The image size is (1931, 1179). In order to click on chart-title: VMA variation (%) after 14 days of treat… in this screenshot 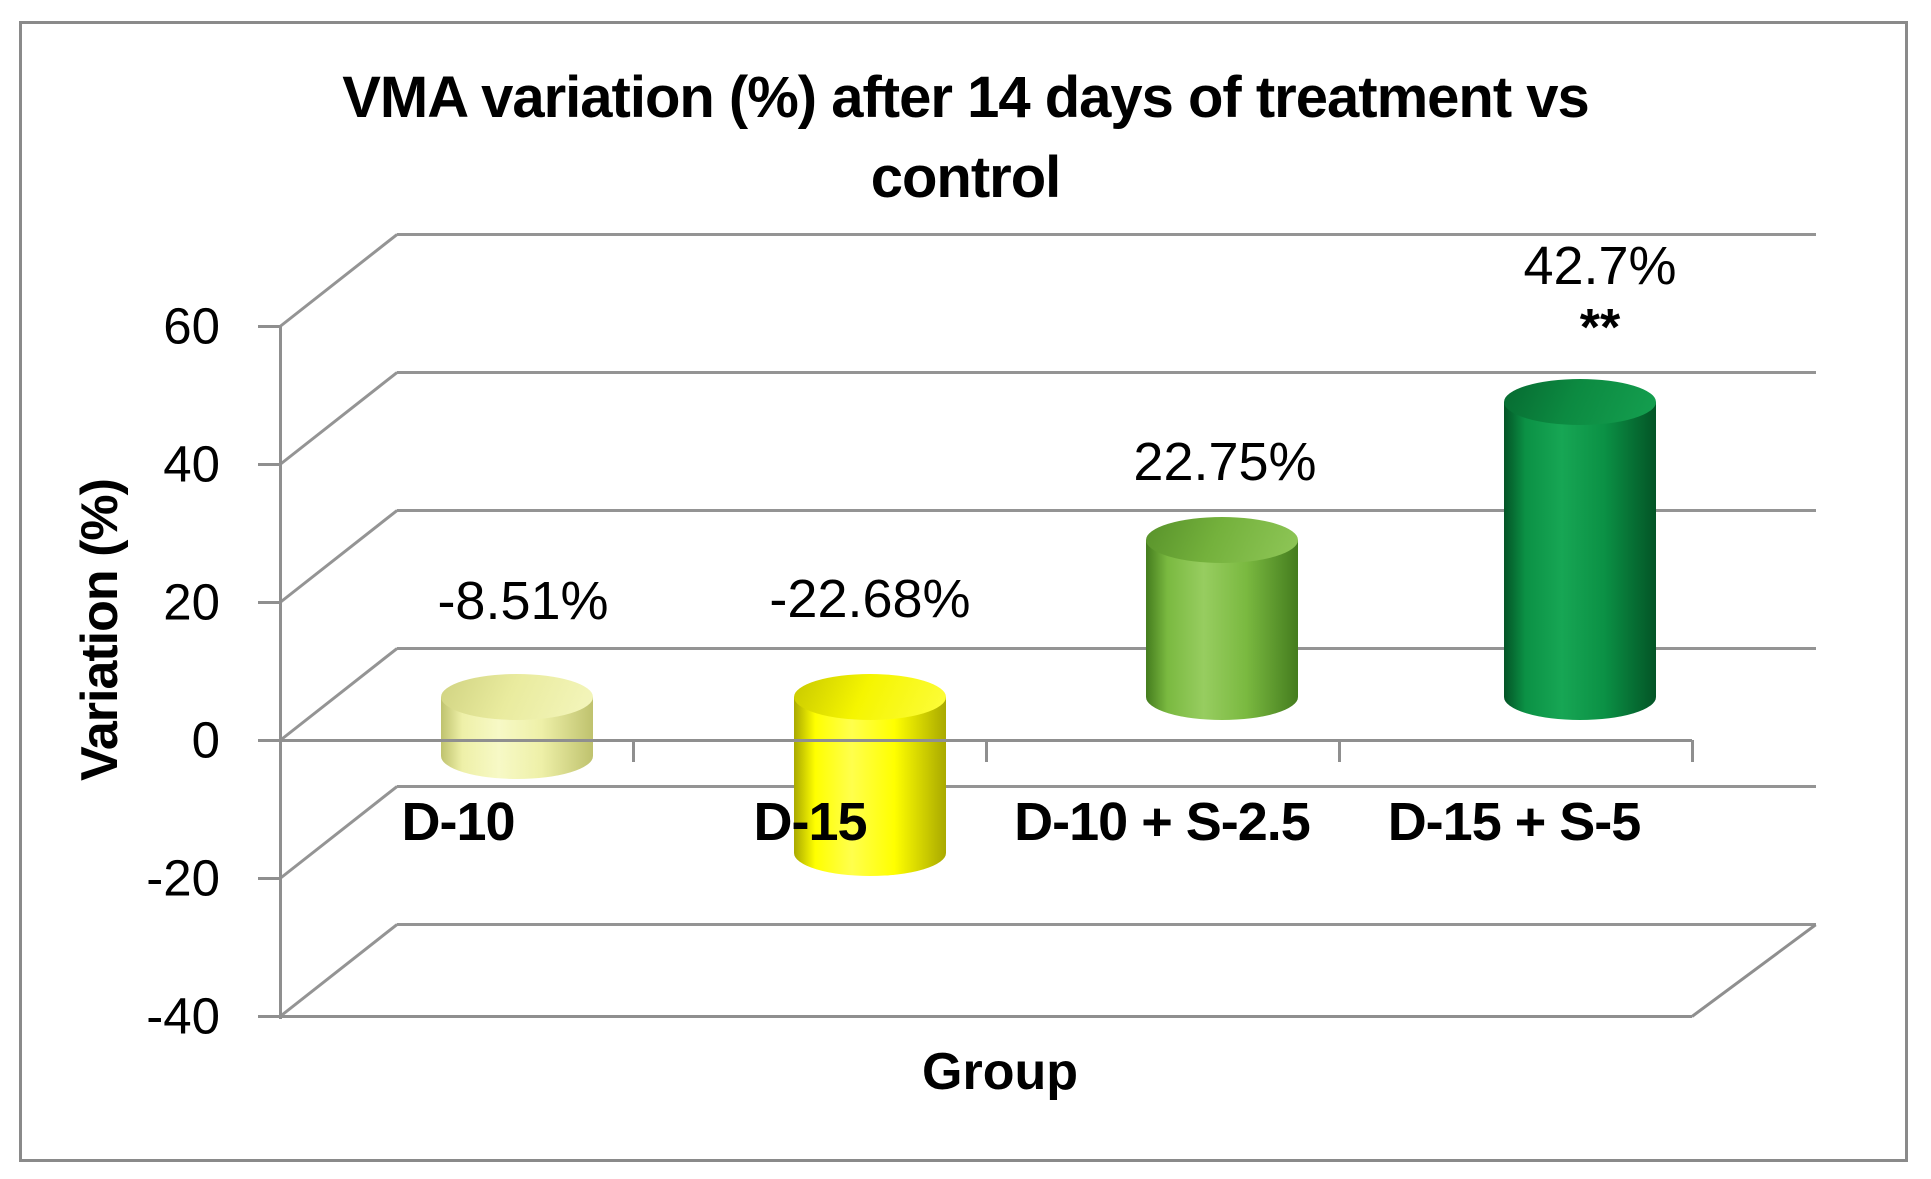, I will do `click(965, 138)`.